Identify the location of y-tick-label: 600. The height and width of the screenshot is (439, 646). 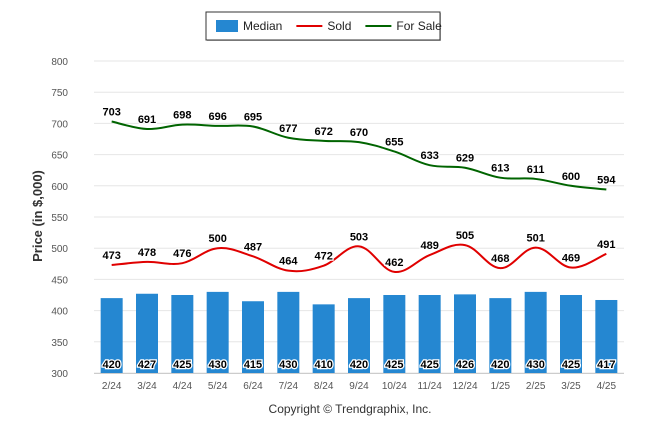
(59, 187).